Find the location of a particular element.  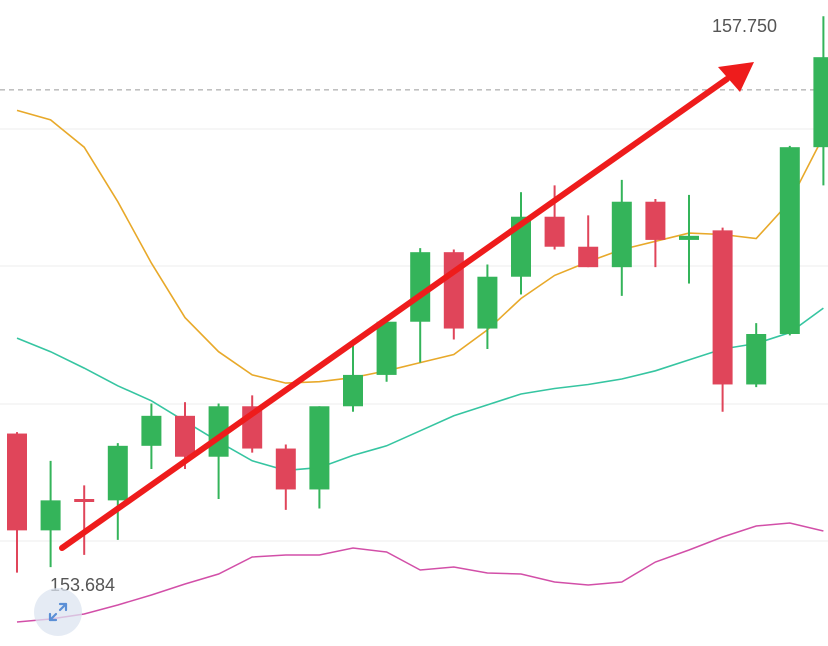

expand-button is located at coordinates (58, 612).